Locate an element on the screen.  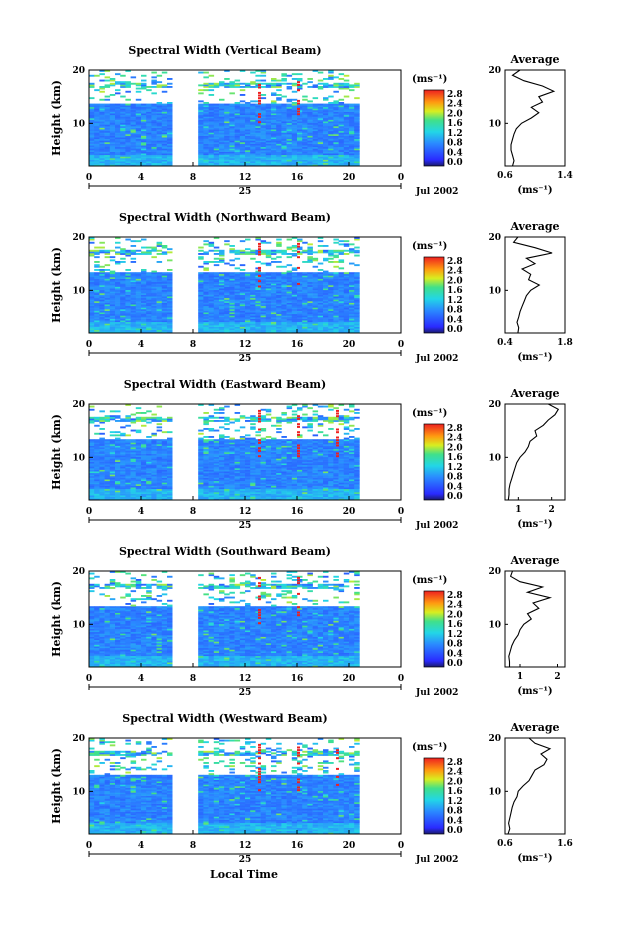
colorbar-tick-label: 1.2 is located at coordinates (455, 134).